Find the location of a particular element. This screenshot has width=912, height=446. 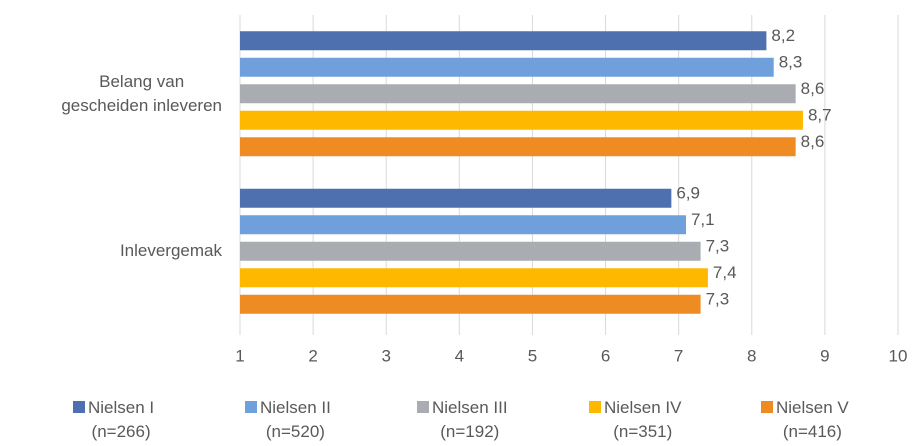

category-label: Inlevergemak is located at coordinates (170, 251).